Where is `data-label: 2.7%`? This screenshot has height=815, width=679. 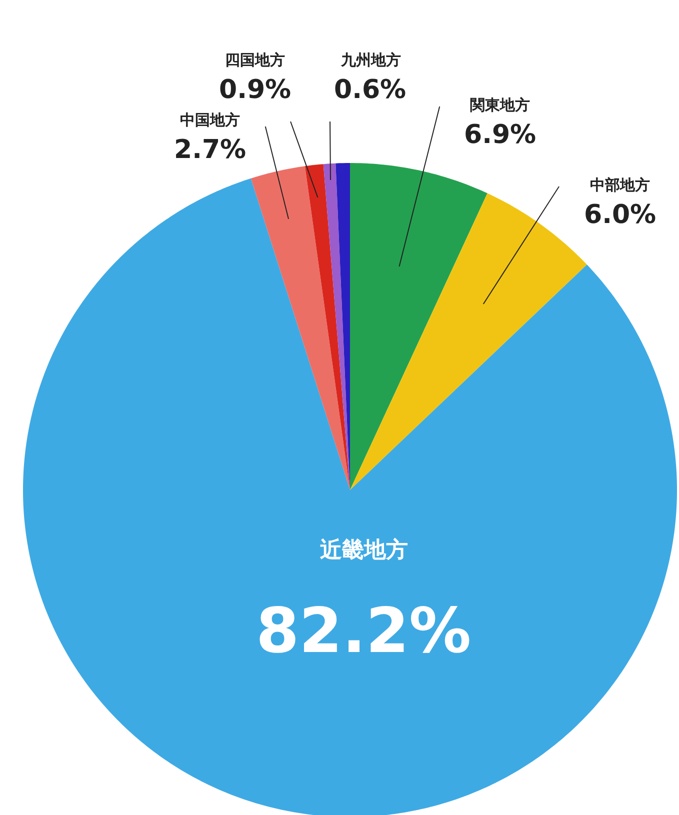 data-label: 2.7% is located at coordinates (210, 150).